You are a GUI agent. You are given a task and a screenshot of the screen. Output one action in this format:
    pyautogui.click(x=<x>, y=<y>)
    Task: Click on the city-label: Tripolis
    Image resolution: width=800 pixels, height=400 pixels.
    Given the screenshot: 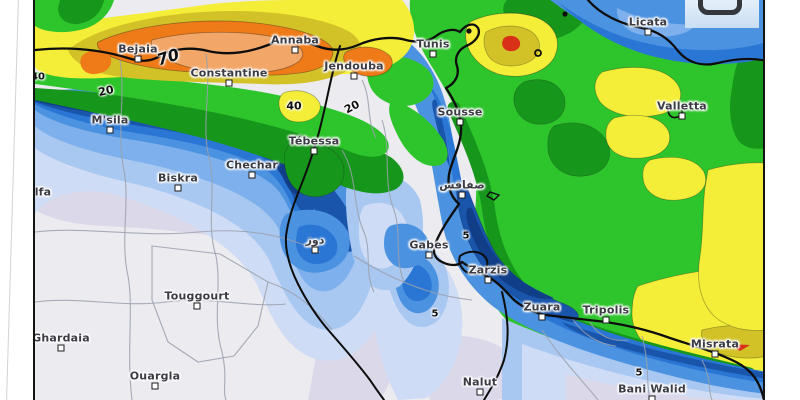 What is the action you would take?
    pyautogui.click(x=606, y=310)
    